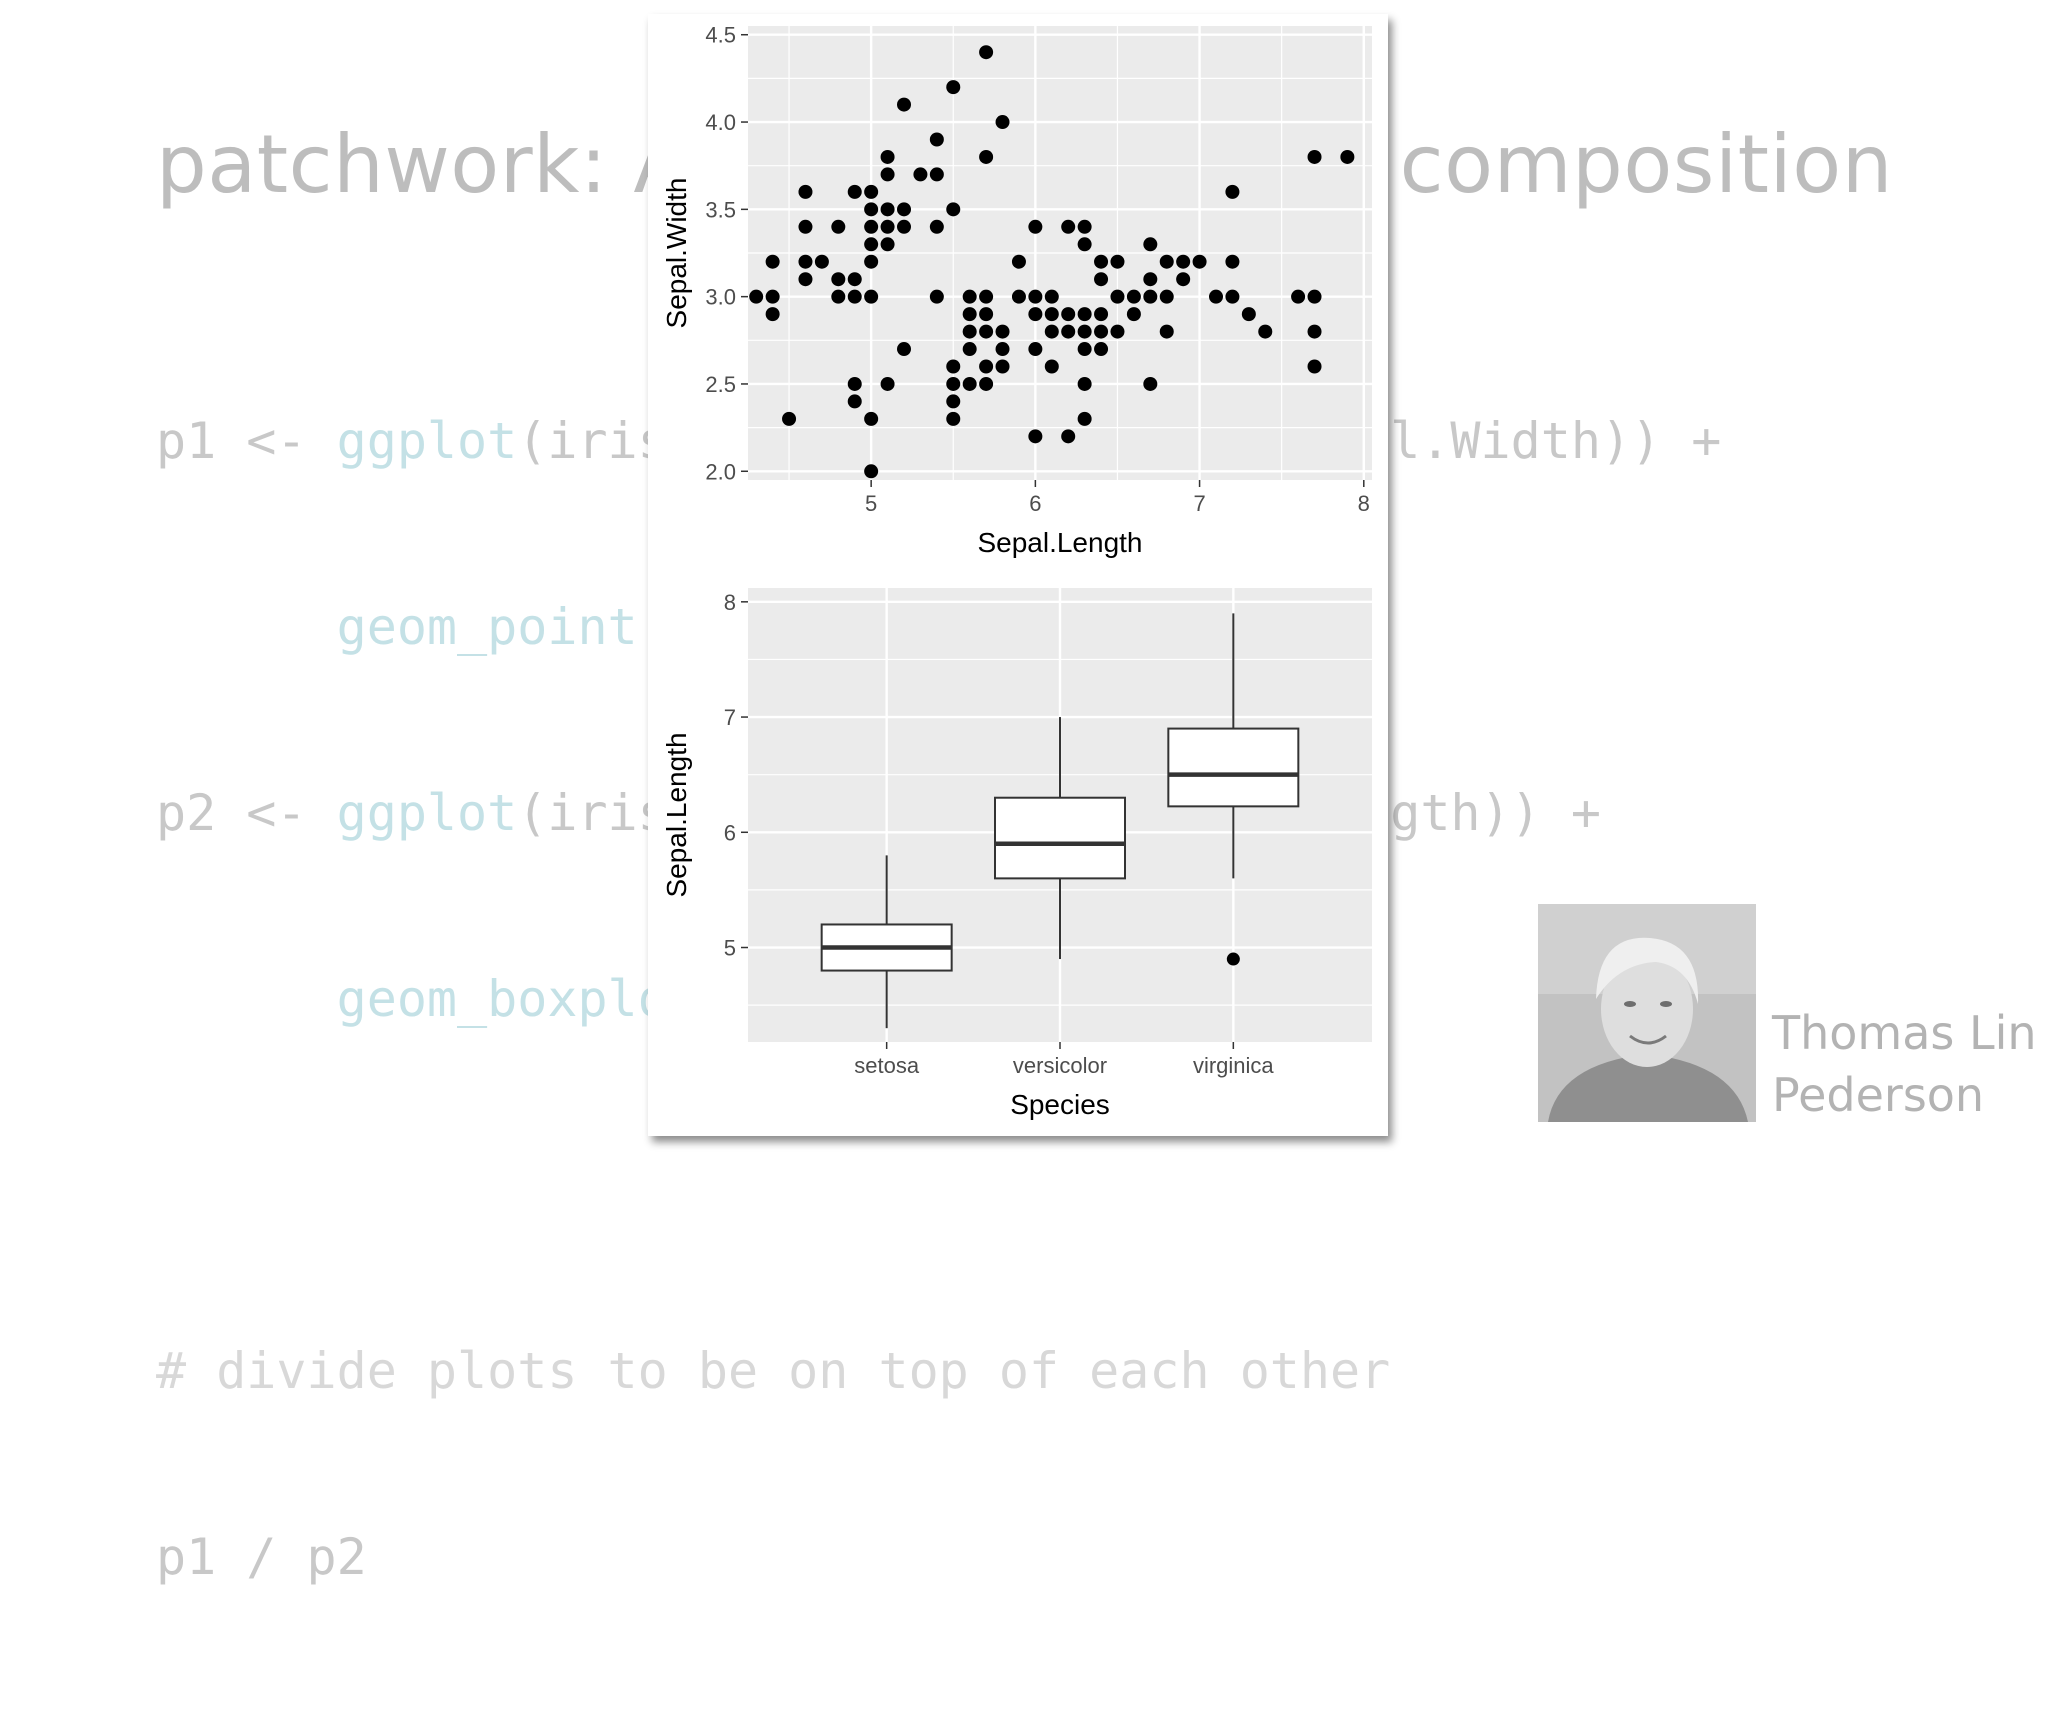 Image resolution: width=2048 pixels, height=1712 pixels. I want to click on author-portrait-image, so click(1647, 1013).